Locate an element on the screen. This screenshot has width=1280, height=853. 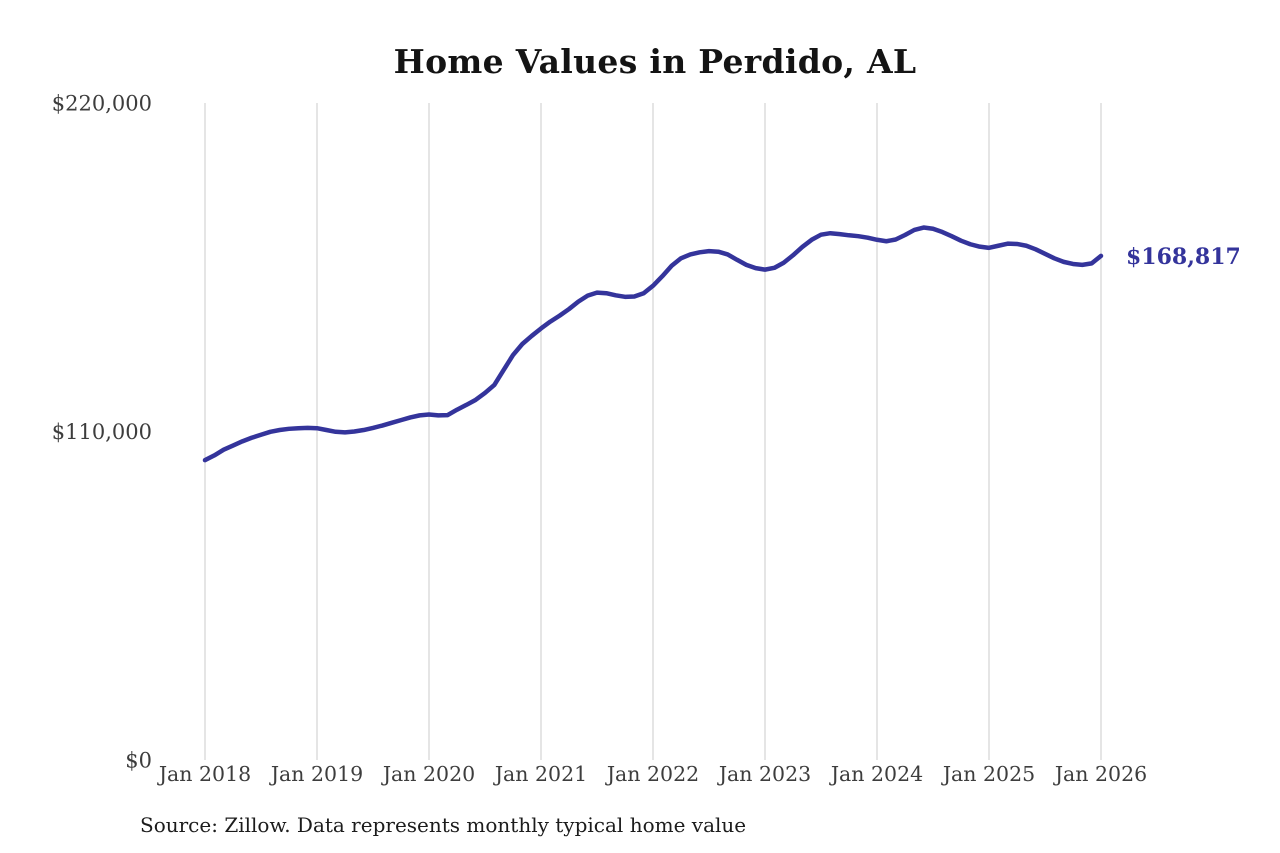
x-tick-label: Jan 2022 is located at coordinates (652, 774).